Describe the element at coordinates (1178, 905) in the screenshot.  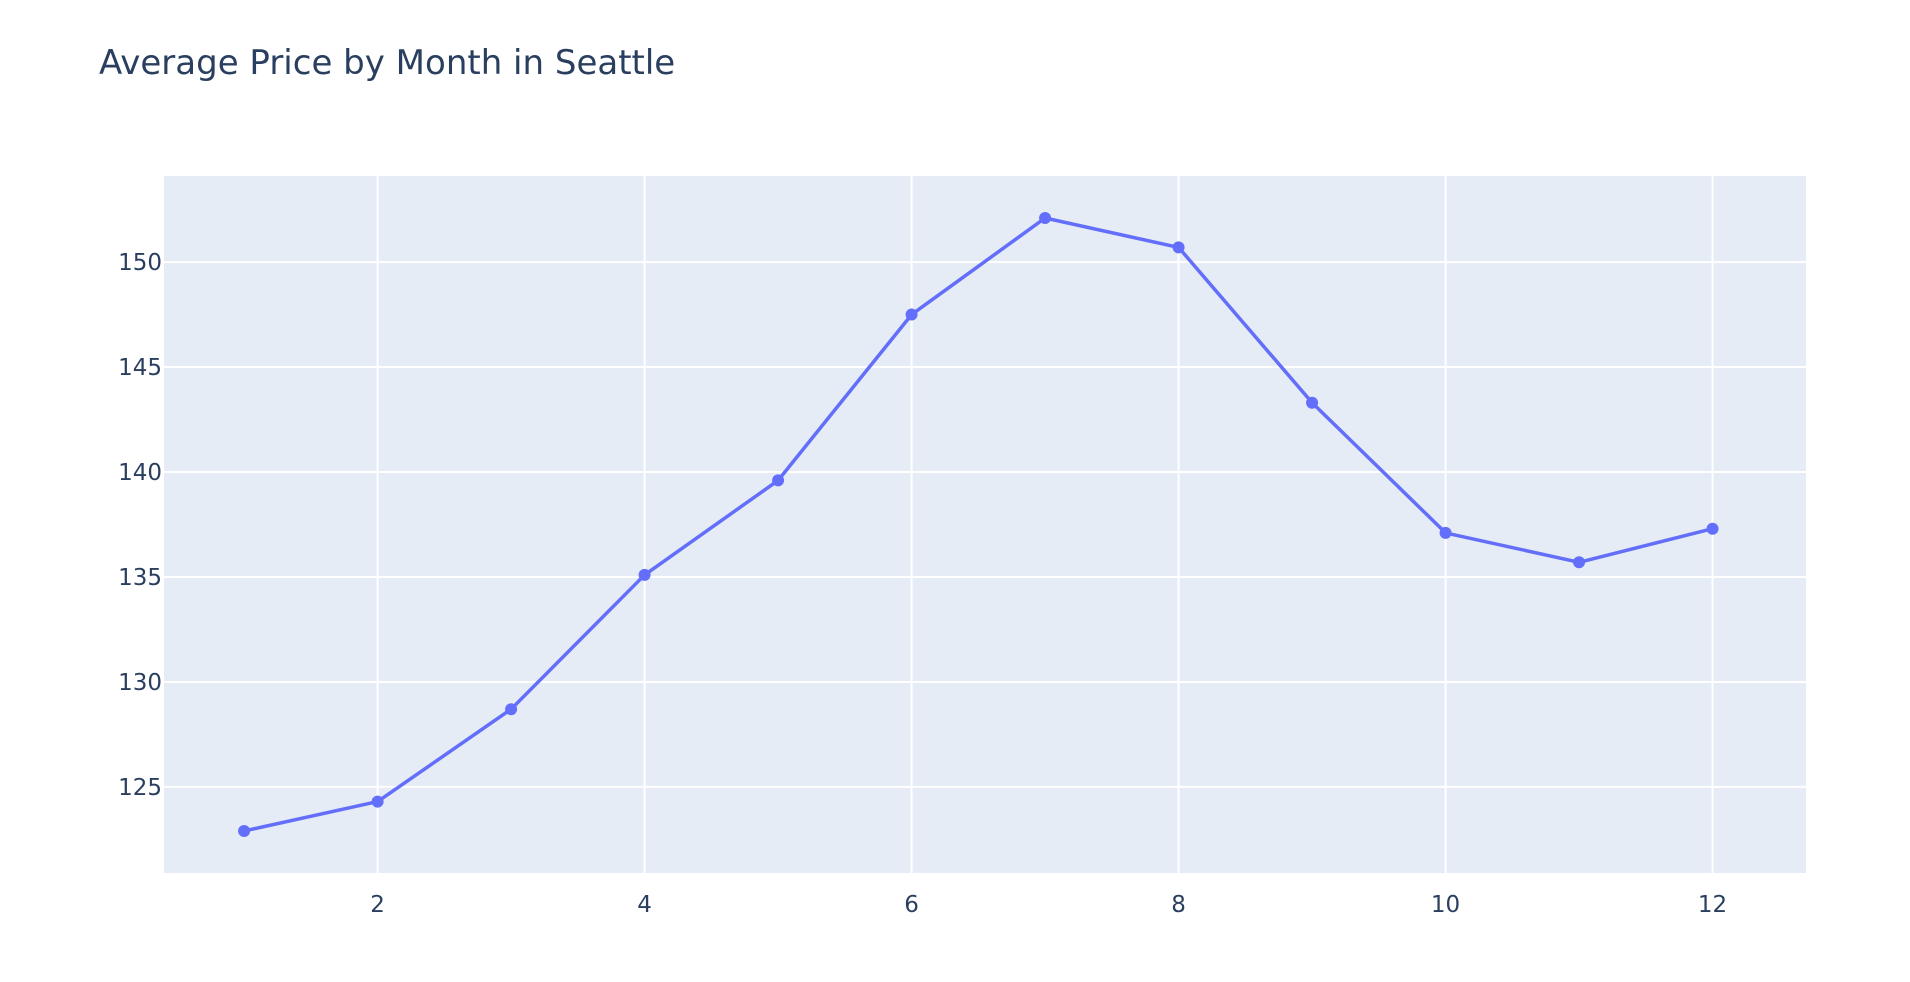
I see `x-tick-label: 8` at that location.